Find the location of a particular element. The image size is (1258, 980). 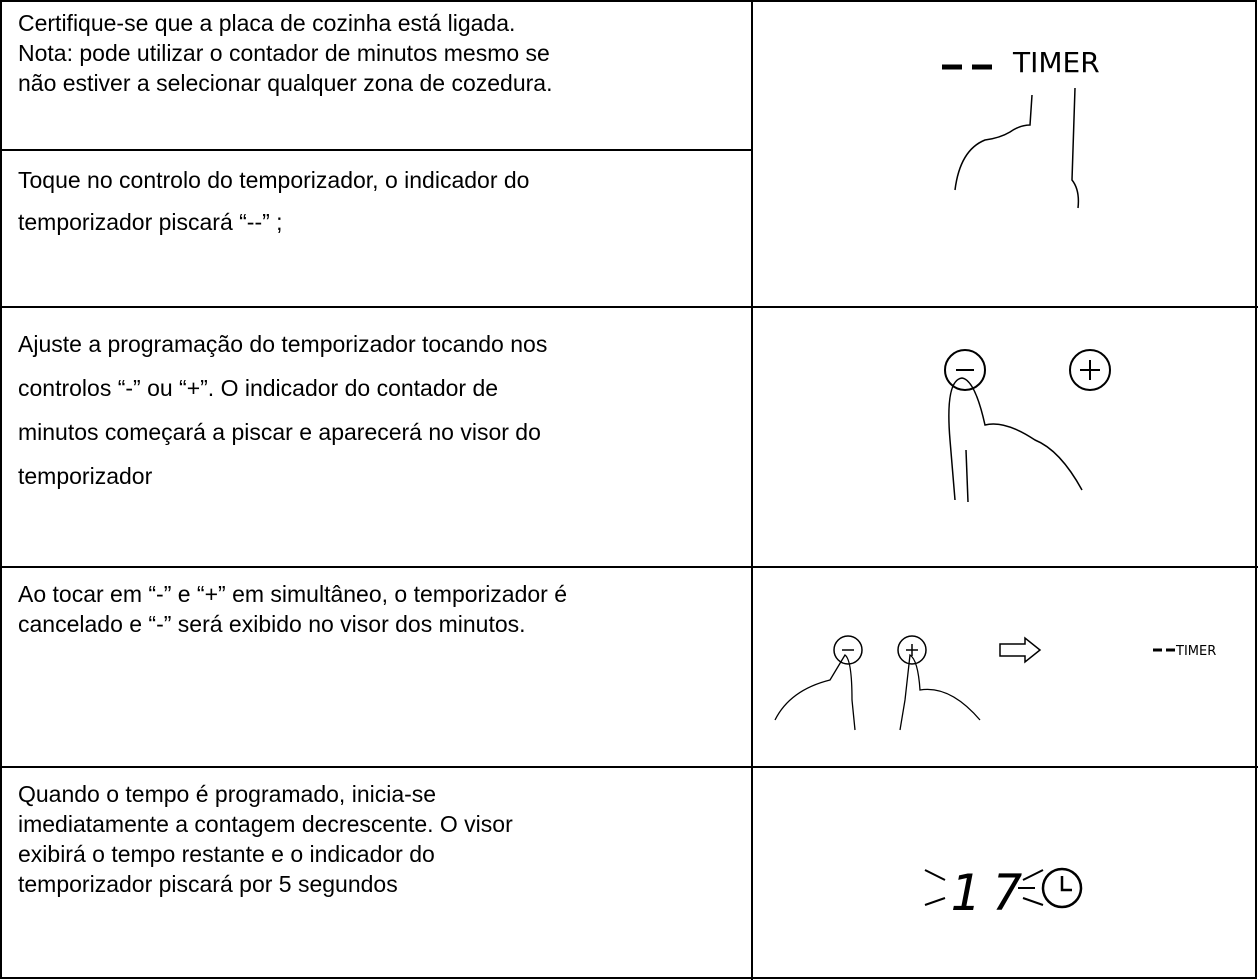

text-line: Quando o tempo é programado, inicia-se is located at coordinates (227, 794).